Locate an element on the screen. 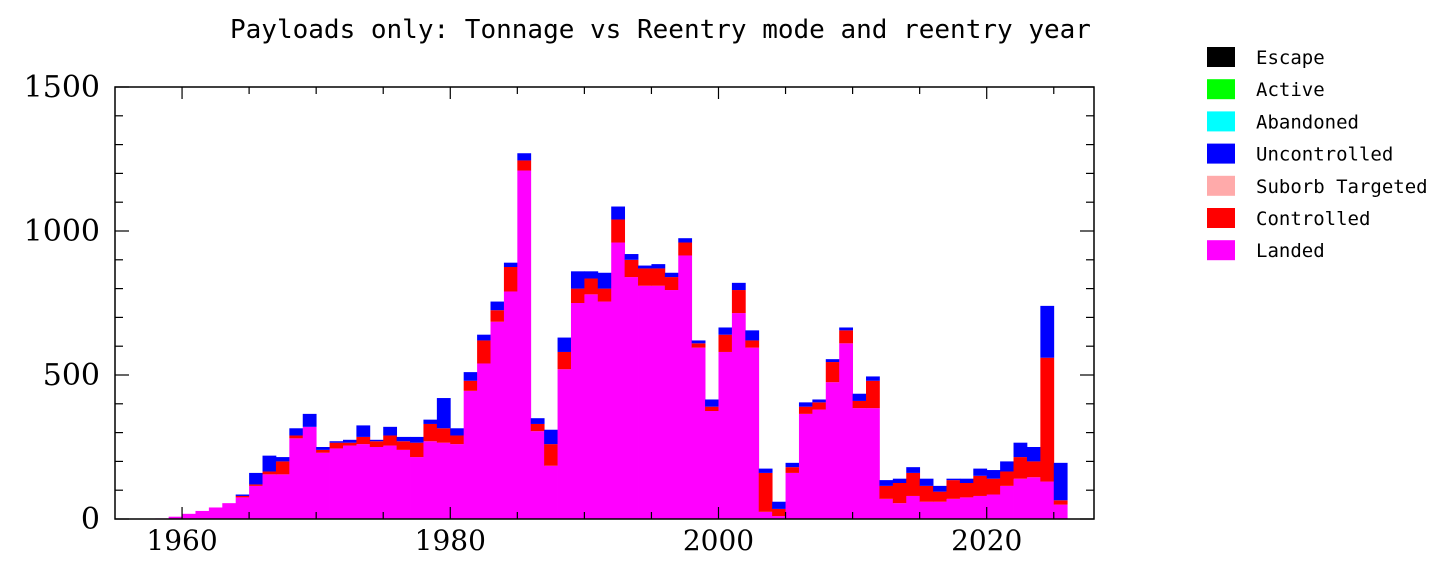 The image size is (1433, 576). legend-label-landed: Landed is located at coordinates (1290, 251).